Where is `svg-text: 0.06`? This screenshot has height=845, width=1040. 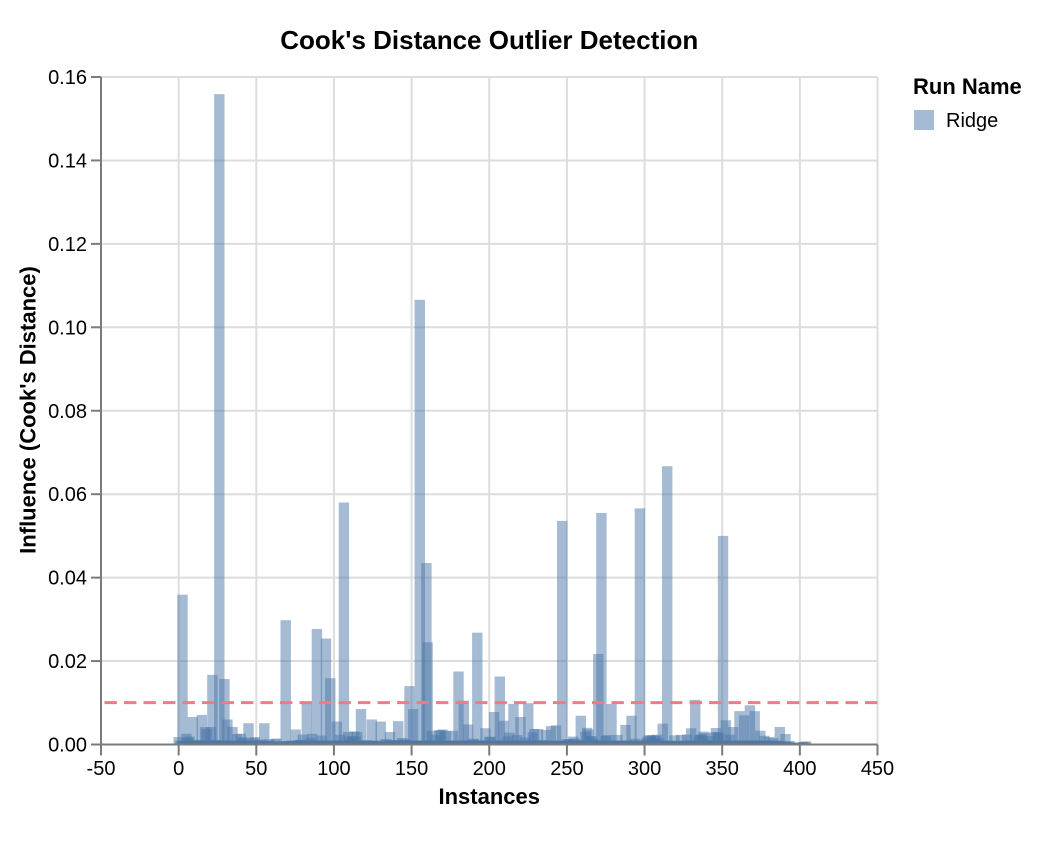
svg-text: 0.06 is located at coordinates (67, 495).